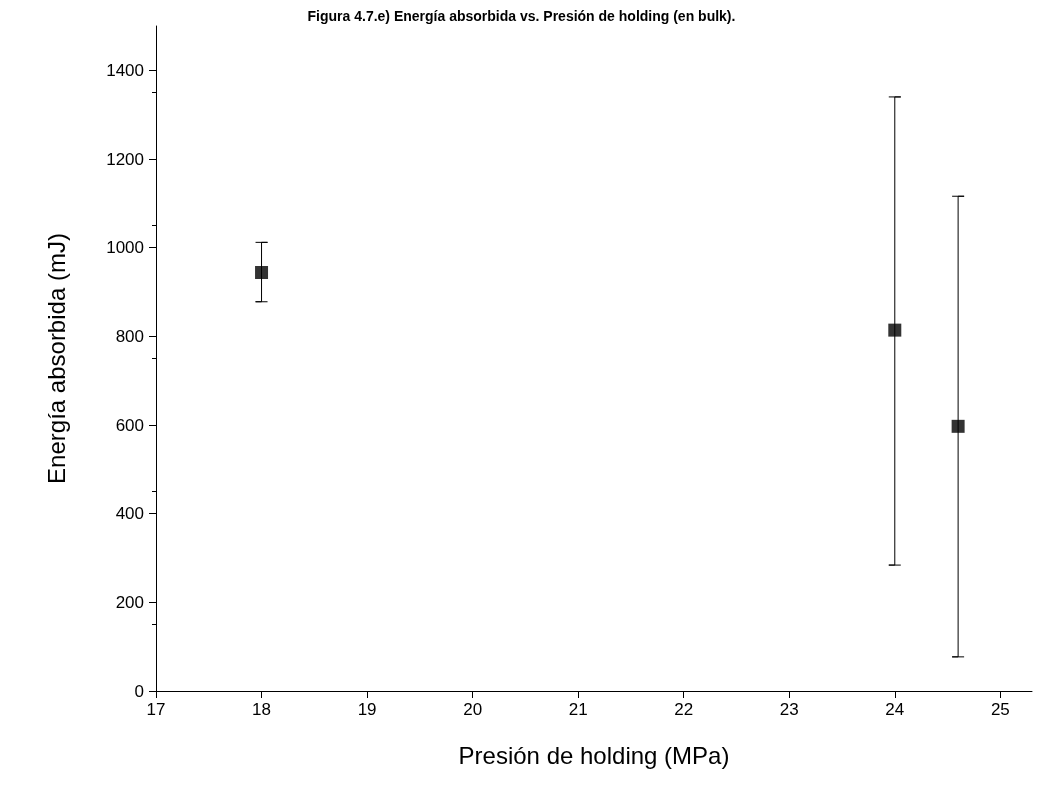 The width and height of the screenshot is (1043, 804). I want to click on x-tick-label: 24, so click(895, 709).